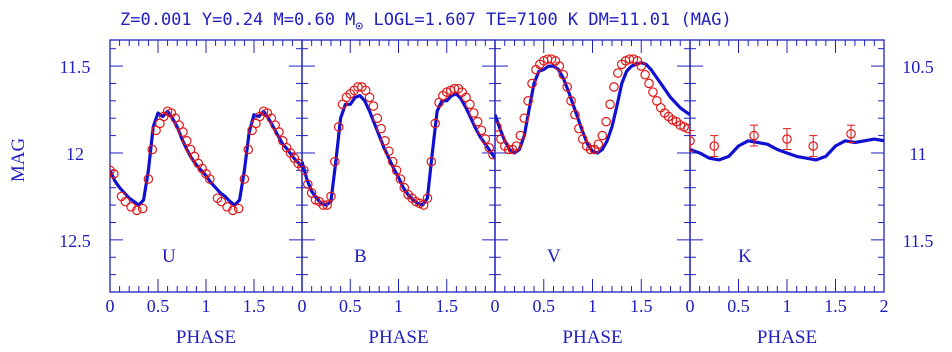  I want to click on y-axis-title: MAG, so click(18, 160).